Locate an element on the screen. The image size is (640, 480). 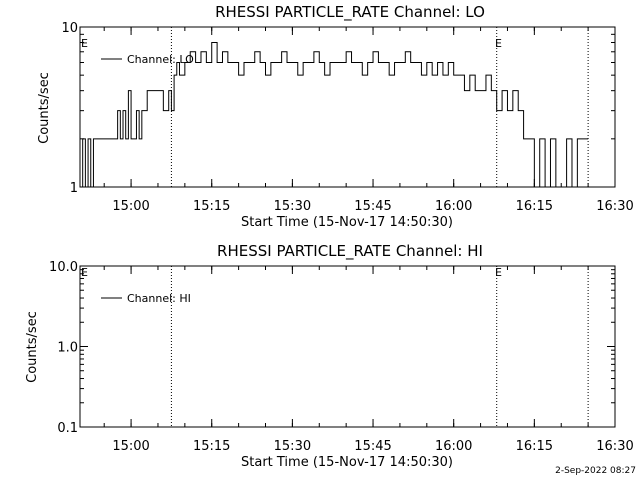
panel-lo-x-tick-label: 15:00 is located at coordinates (130, 206).